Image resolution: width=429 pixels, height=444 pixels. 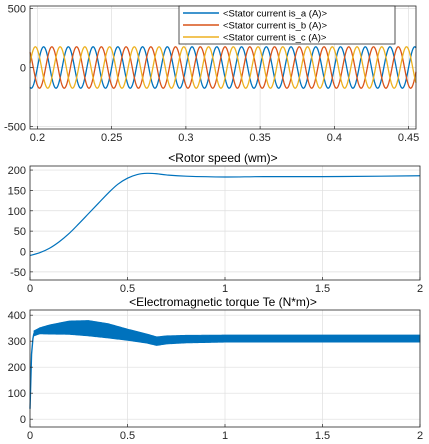 I want to click on legend-label-a: <Stator current is_a (A)>, so click(x=275, y=14).